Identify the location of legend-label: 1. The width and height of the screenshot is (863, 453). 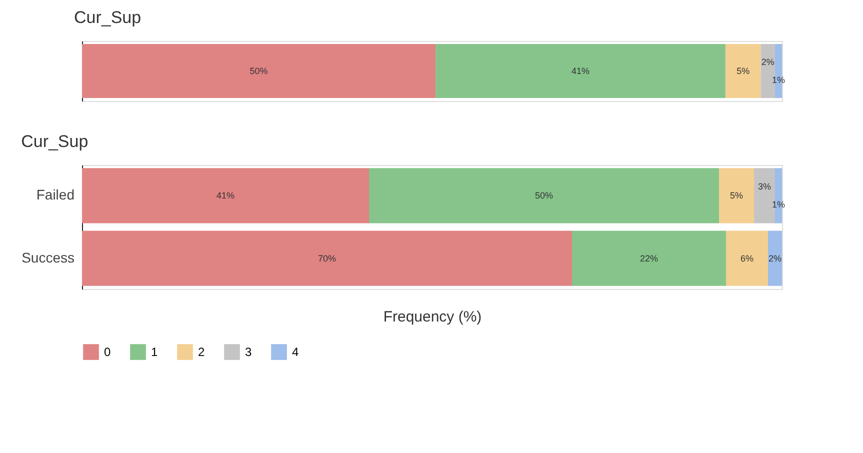
(154, 352).